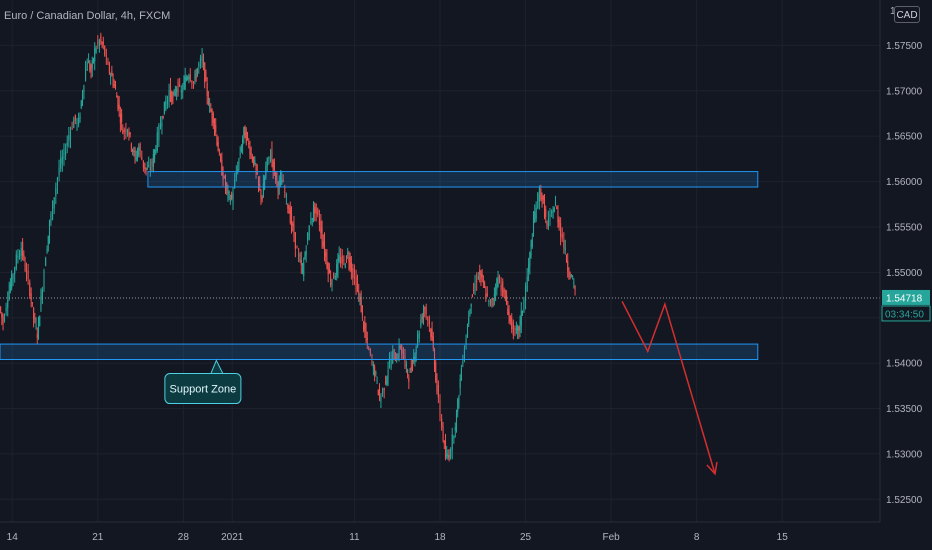  I want to click on y-tick-label: 1.57500, so click(904, 46).